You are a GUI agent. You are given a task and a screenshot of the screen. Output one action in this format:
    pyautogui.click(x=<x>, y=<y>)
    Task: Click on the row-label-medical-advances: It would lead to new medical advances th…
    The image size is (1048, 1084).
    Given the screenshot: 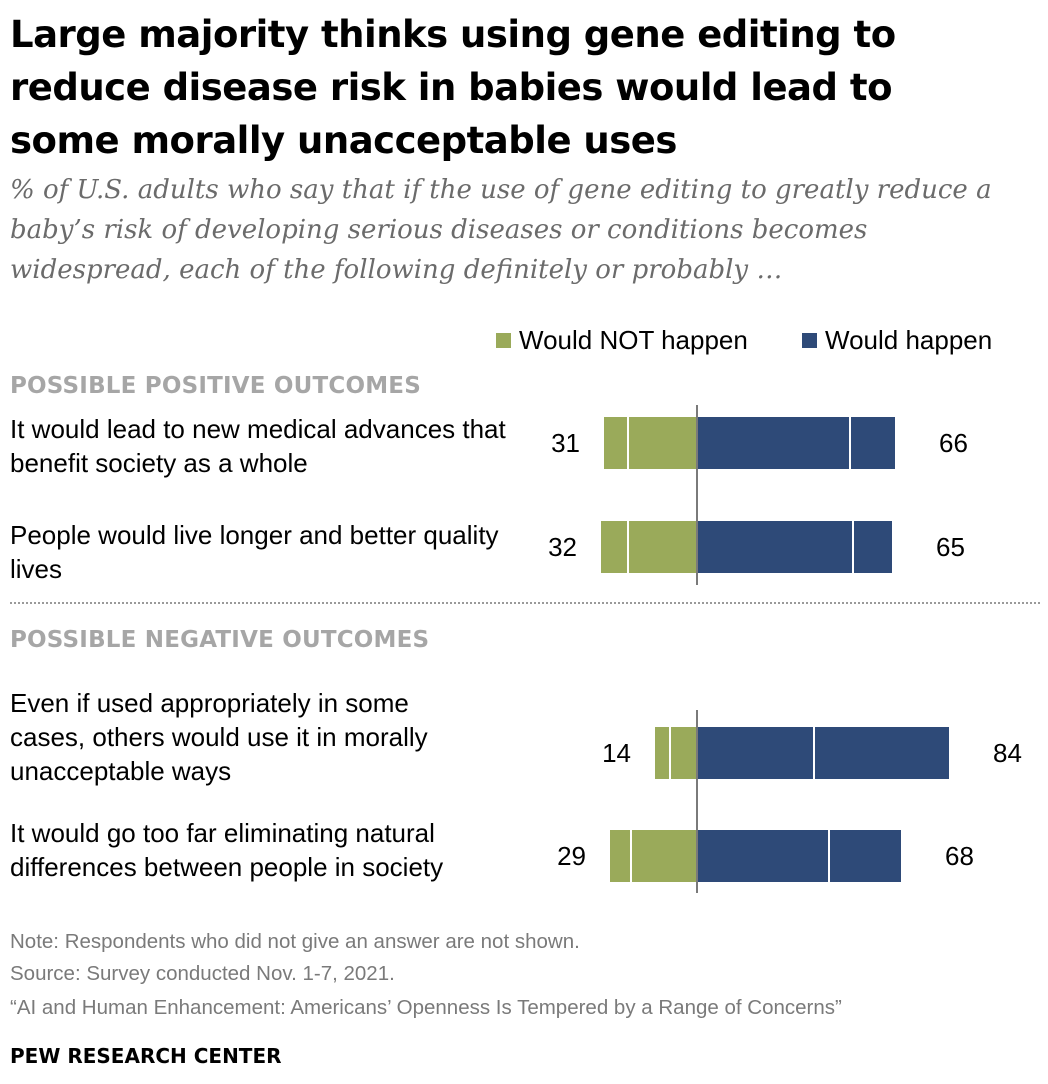 What is the action you would take?
    pyautogui.click(x=258, y=446)
    